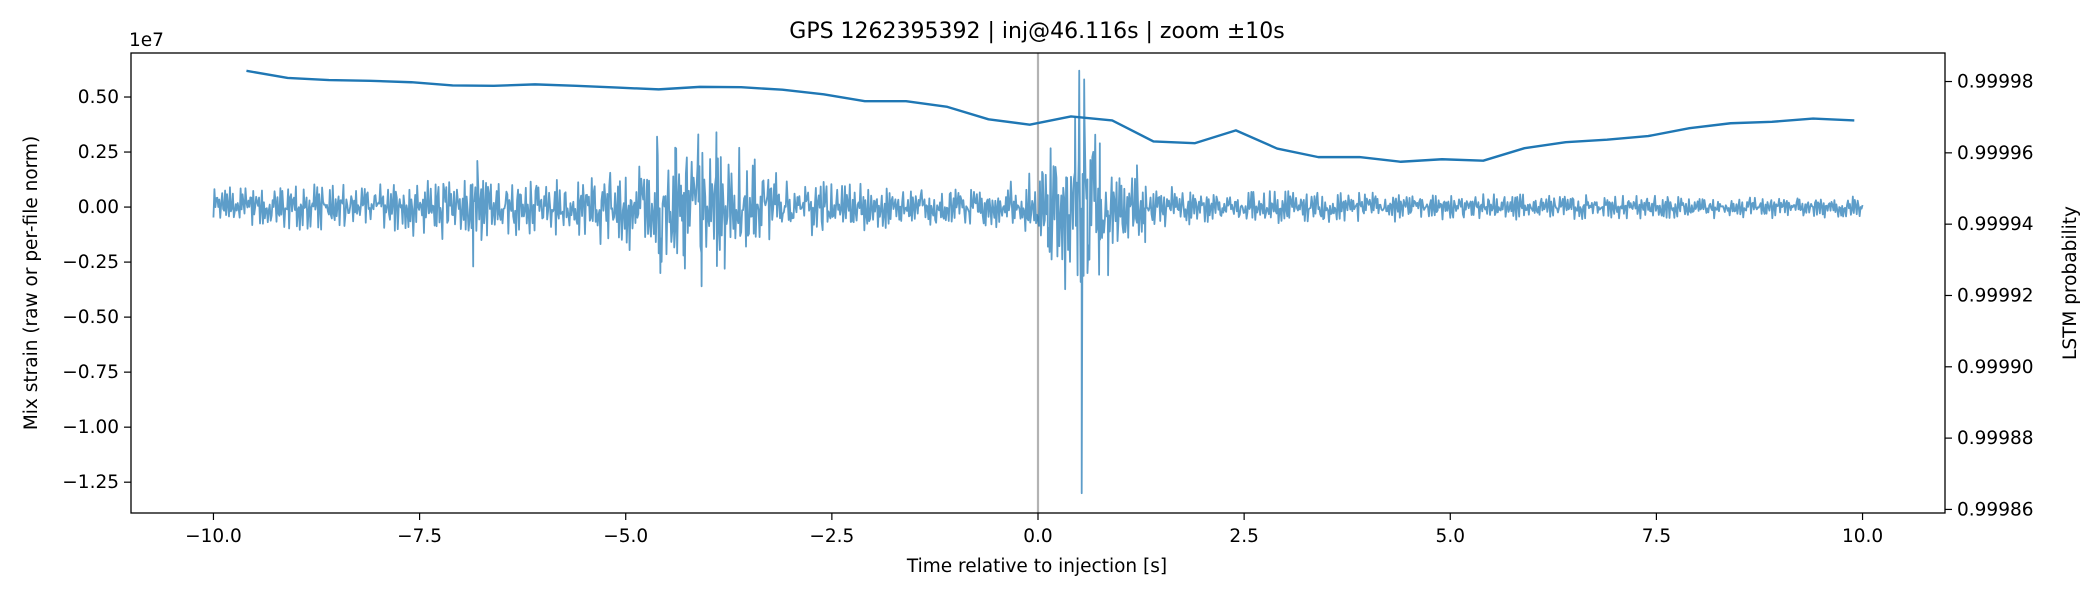  I want to click on y-right-tick-label: 0.99986, so click(1995, 509).